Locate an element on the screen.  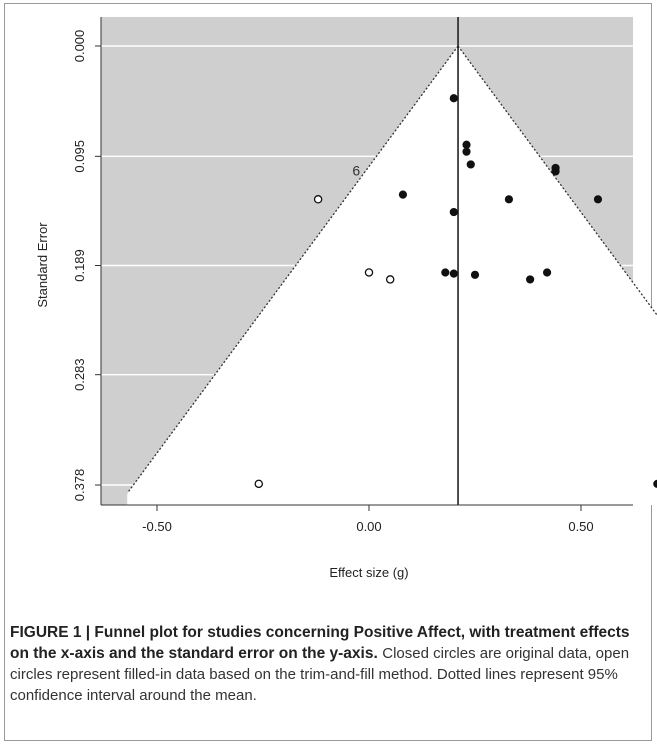
y-tick-label-4: 0.378 is located at coordinates (79, 485).